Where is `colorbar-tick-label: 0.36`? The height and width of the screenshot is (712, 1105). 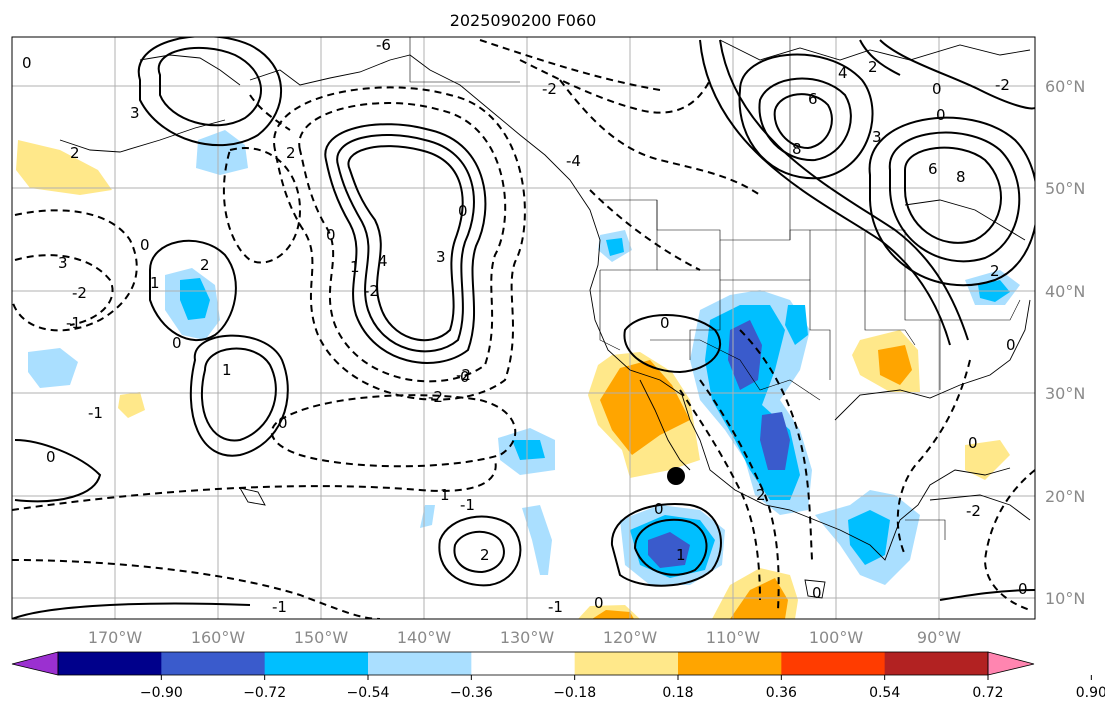
colorbar-tick-label: 0.36 is located at coordinates (781, 693).